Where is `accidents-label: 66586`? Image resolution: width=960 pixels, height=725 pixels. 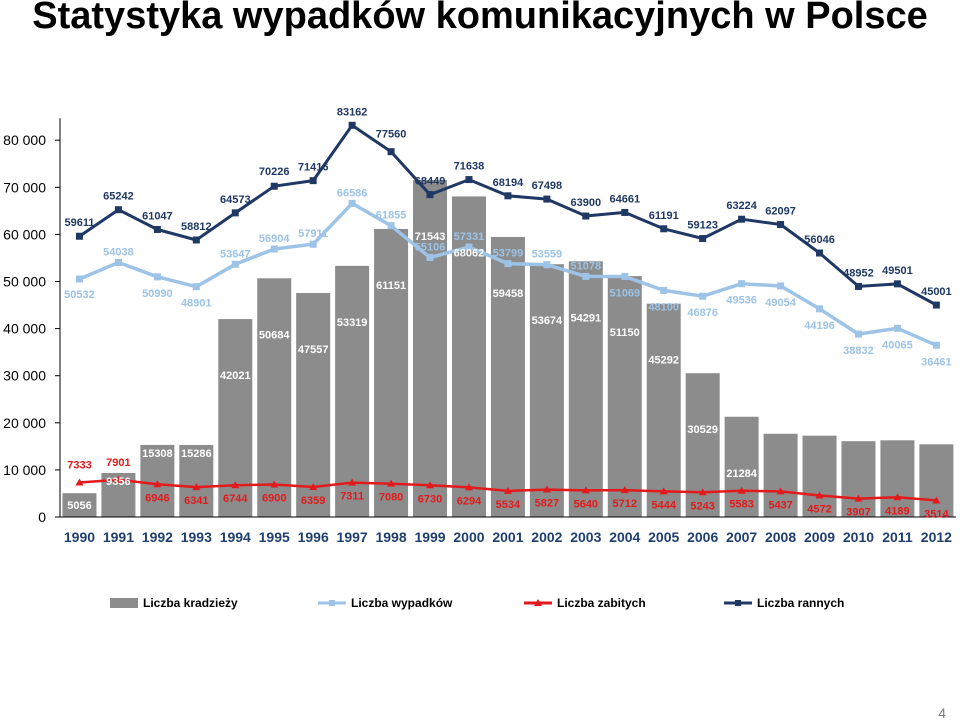 accidents-label: 66586 is located at coordinates (352, 193).